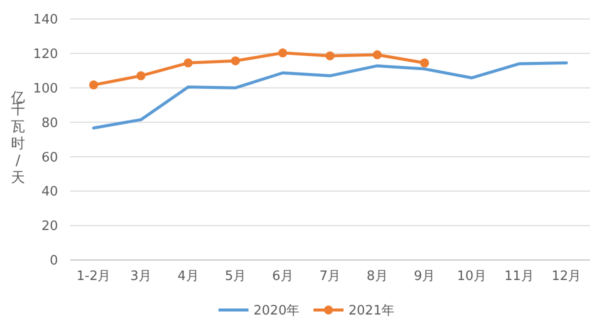 The height and width of the screenshot is (324, 607). Describe the element at coordinates (93, 276) in the screenshot. I see `x-tick-label: 1-2月` at that location.